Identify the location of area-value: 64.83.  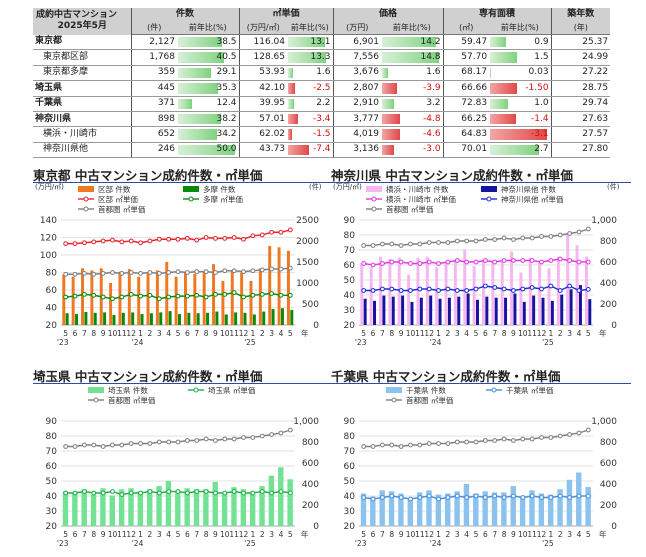
(466, 134).